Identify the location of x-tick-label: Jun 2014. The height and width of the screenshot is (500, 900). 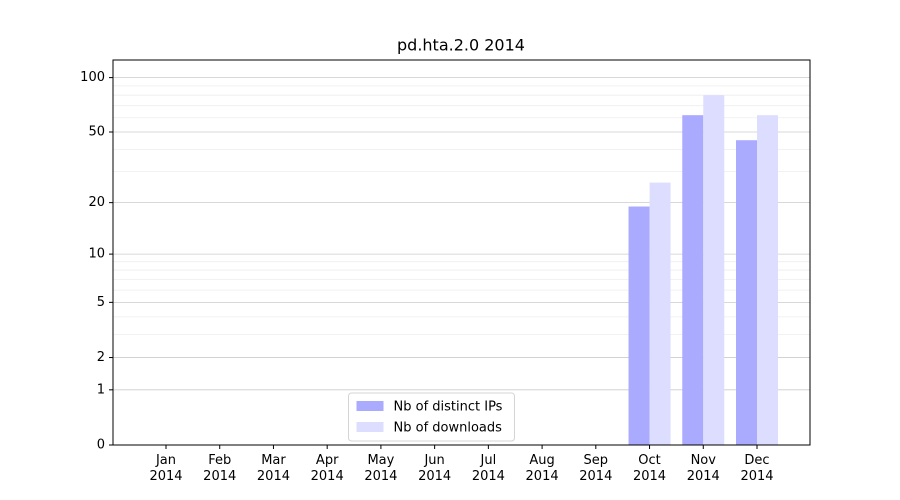
(435, 468).